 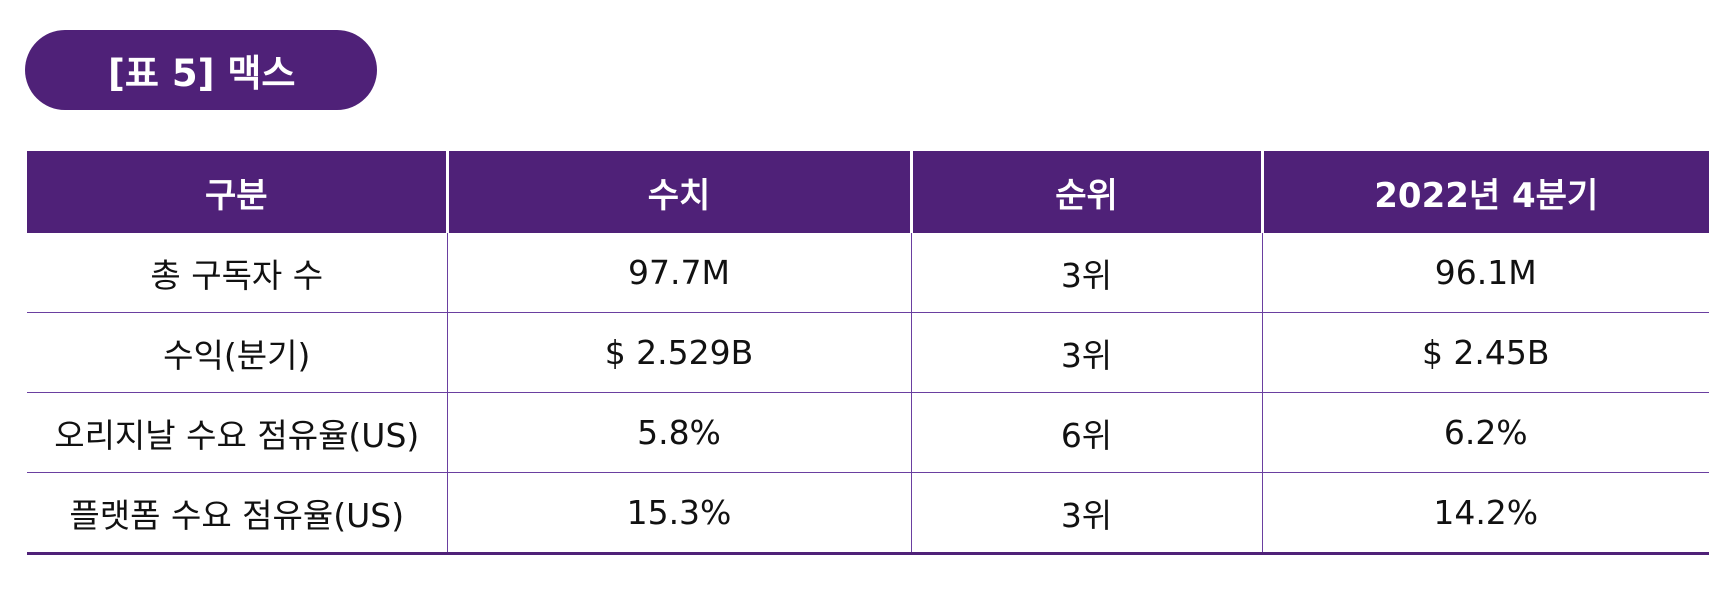 I want to click on table-row: 플랫폼 수요 점유율(US) 15.3% 3위 14.2%, so click(x=868, y=513).